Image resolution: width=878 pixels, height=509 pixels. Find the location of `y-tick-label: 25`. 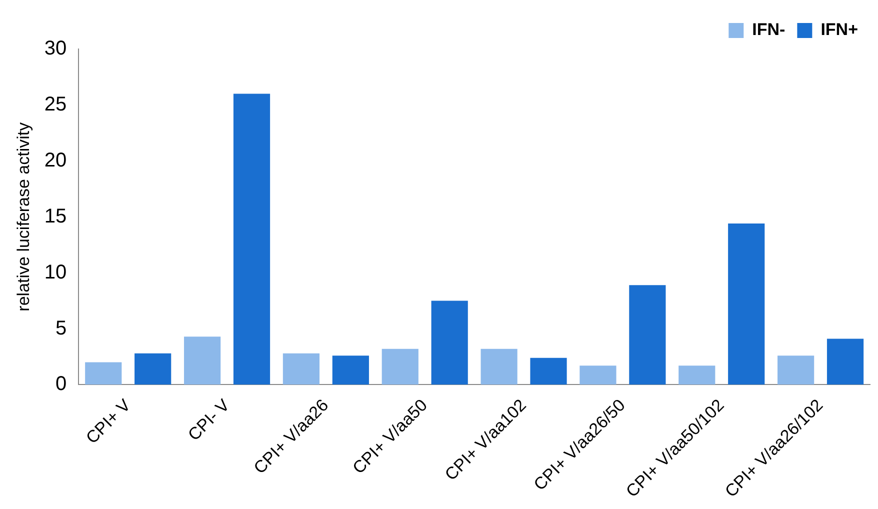

y-tick-label: 25 is located at coordinates (55, 104).